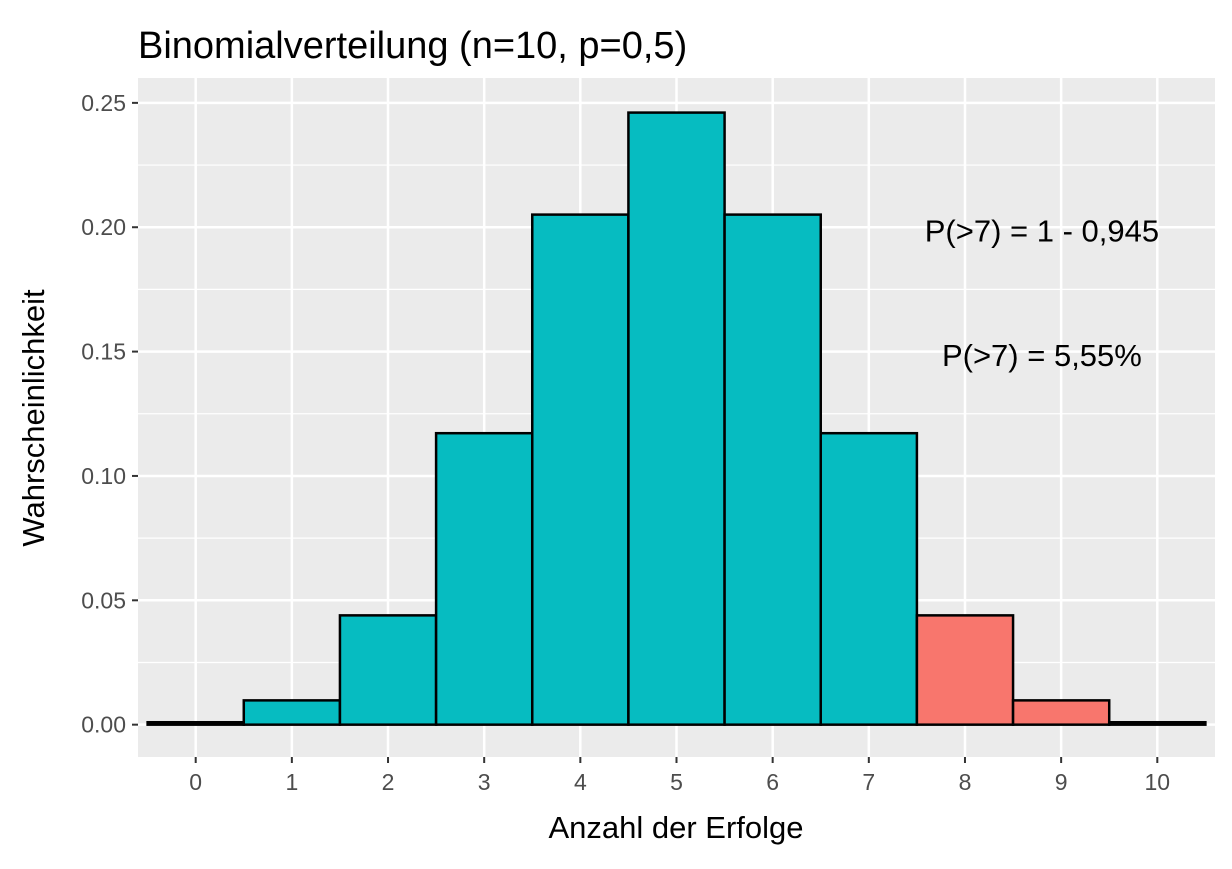 Image resolution: width=1232 pixels, height=869 pixels. What do you see at coordinates (772, 782) in the screenshot?
I see `x-tick-label: 6` at bounding box center [772, 782].